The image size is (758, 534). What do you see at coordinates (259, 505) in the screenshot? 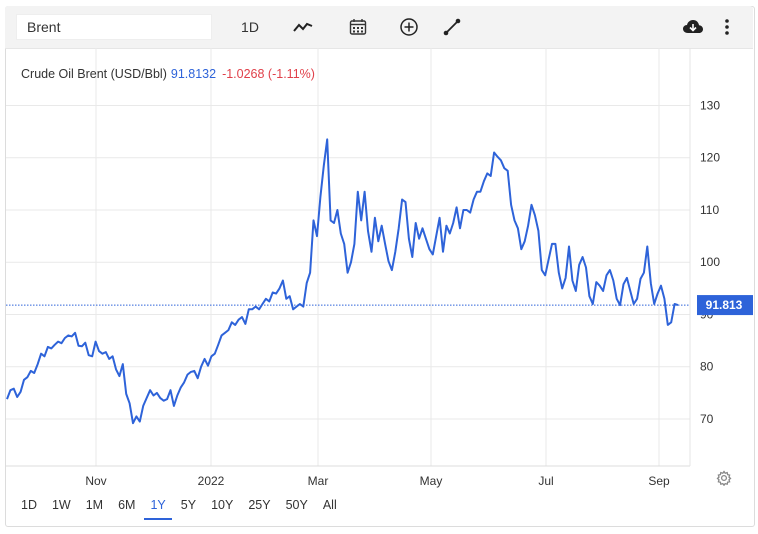
I see `range-button-25y: 25Y` at bounding box center [259, 505].